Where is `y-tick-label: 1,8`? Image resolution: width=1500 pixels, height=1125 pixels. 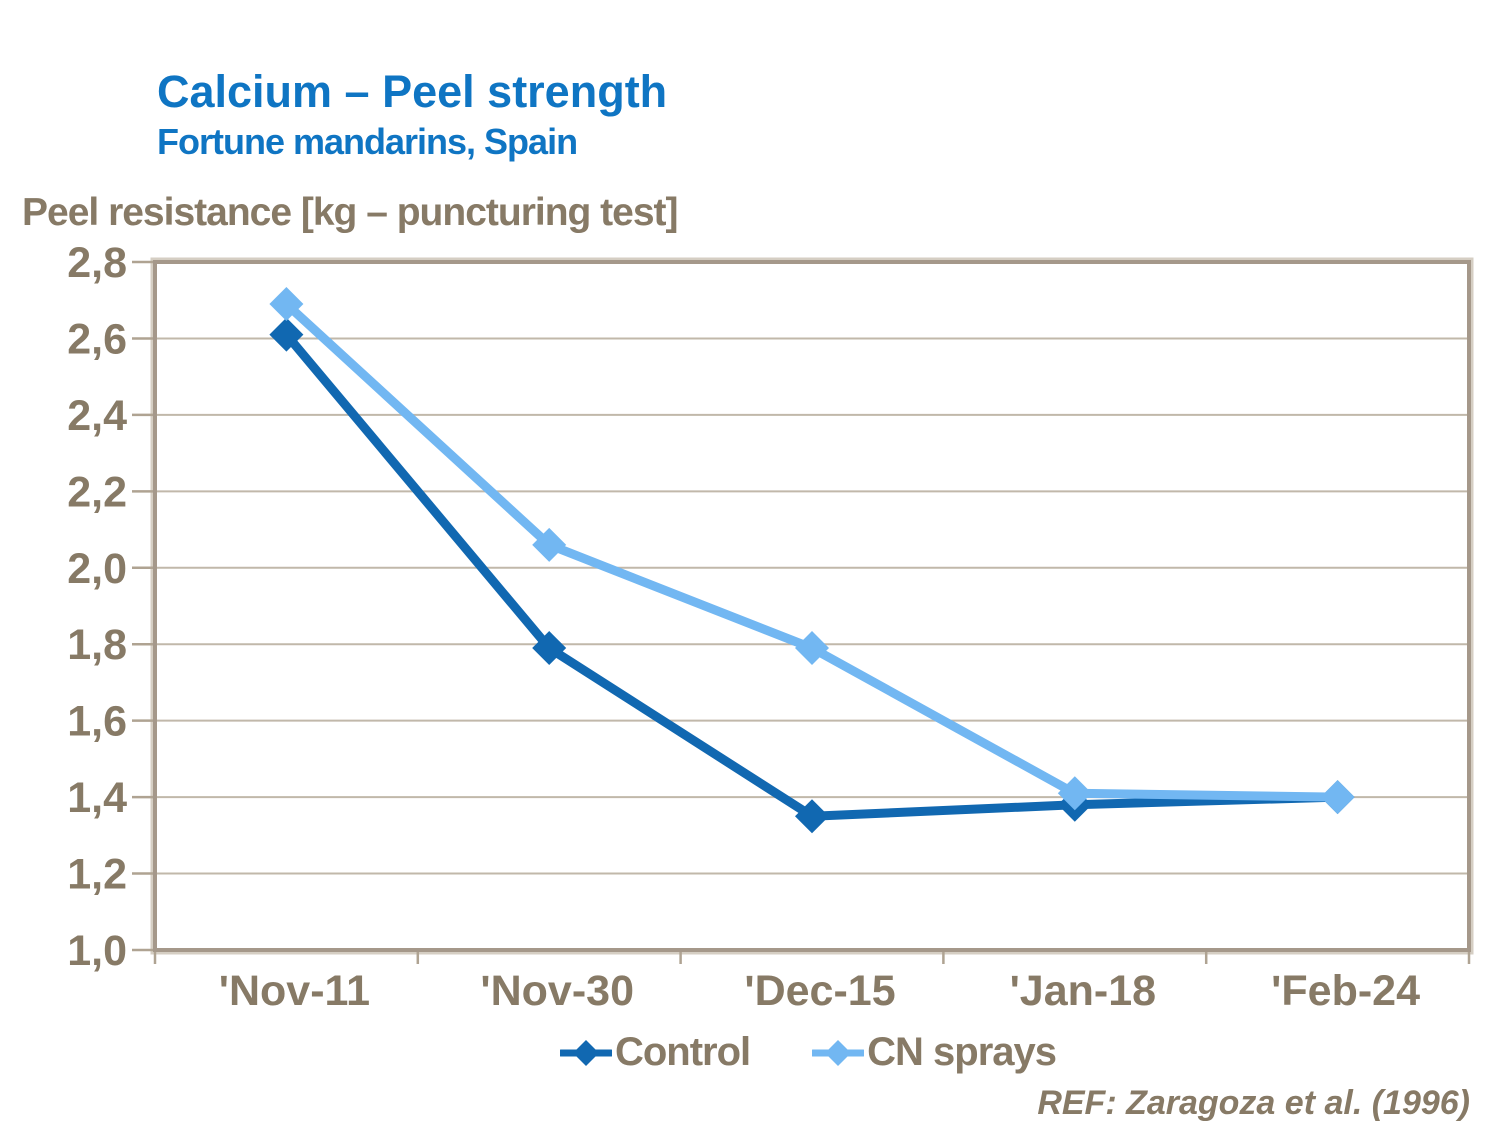
y-tick-label: 1,8 is located at coordinates (97, 645).